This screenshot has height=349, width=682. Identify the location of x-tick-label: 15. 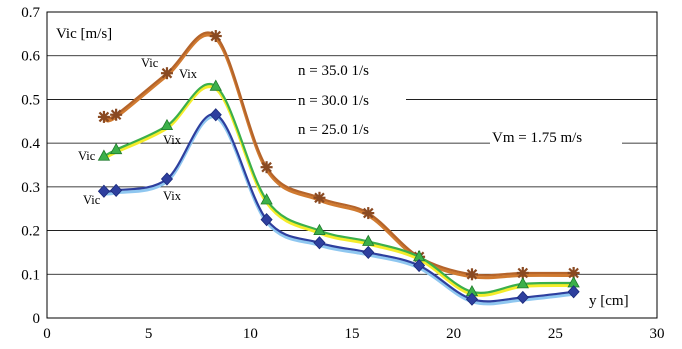
(352, 334).